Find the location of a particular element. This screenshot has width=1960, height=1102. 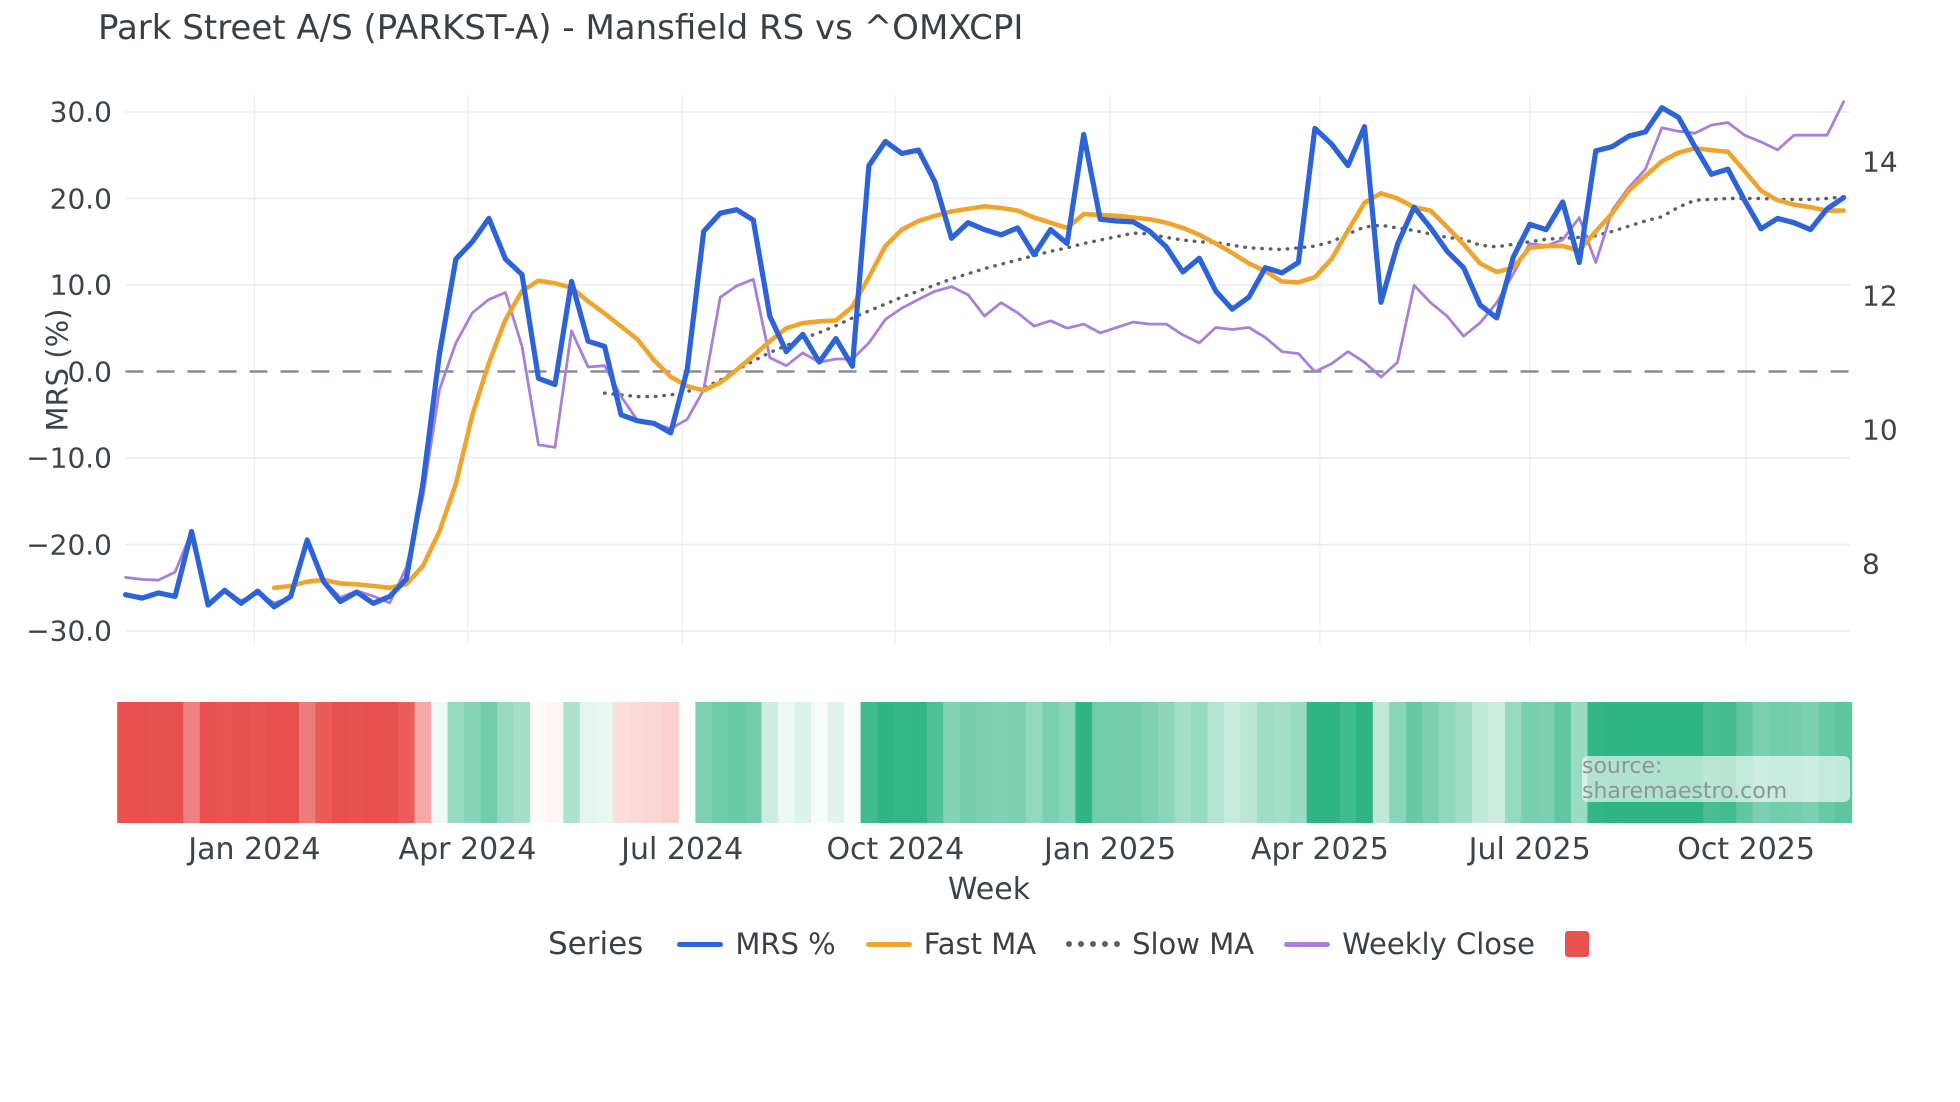

legend-item is located at coordinates (1576, 944).